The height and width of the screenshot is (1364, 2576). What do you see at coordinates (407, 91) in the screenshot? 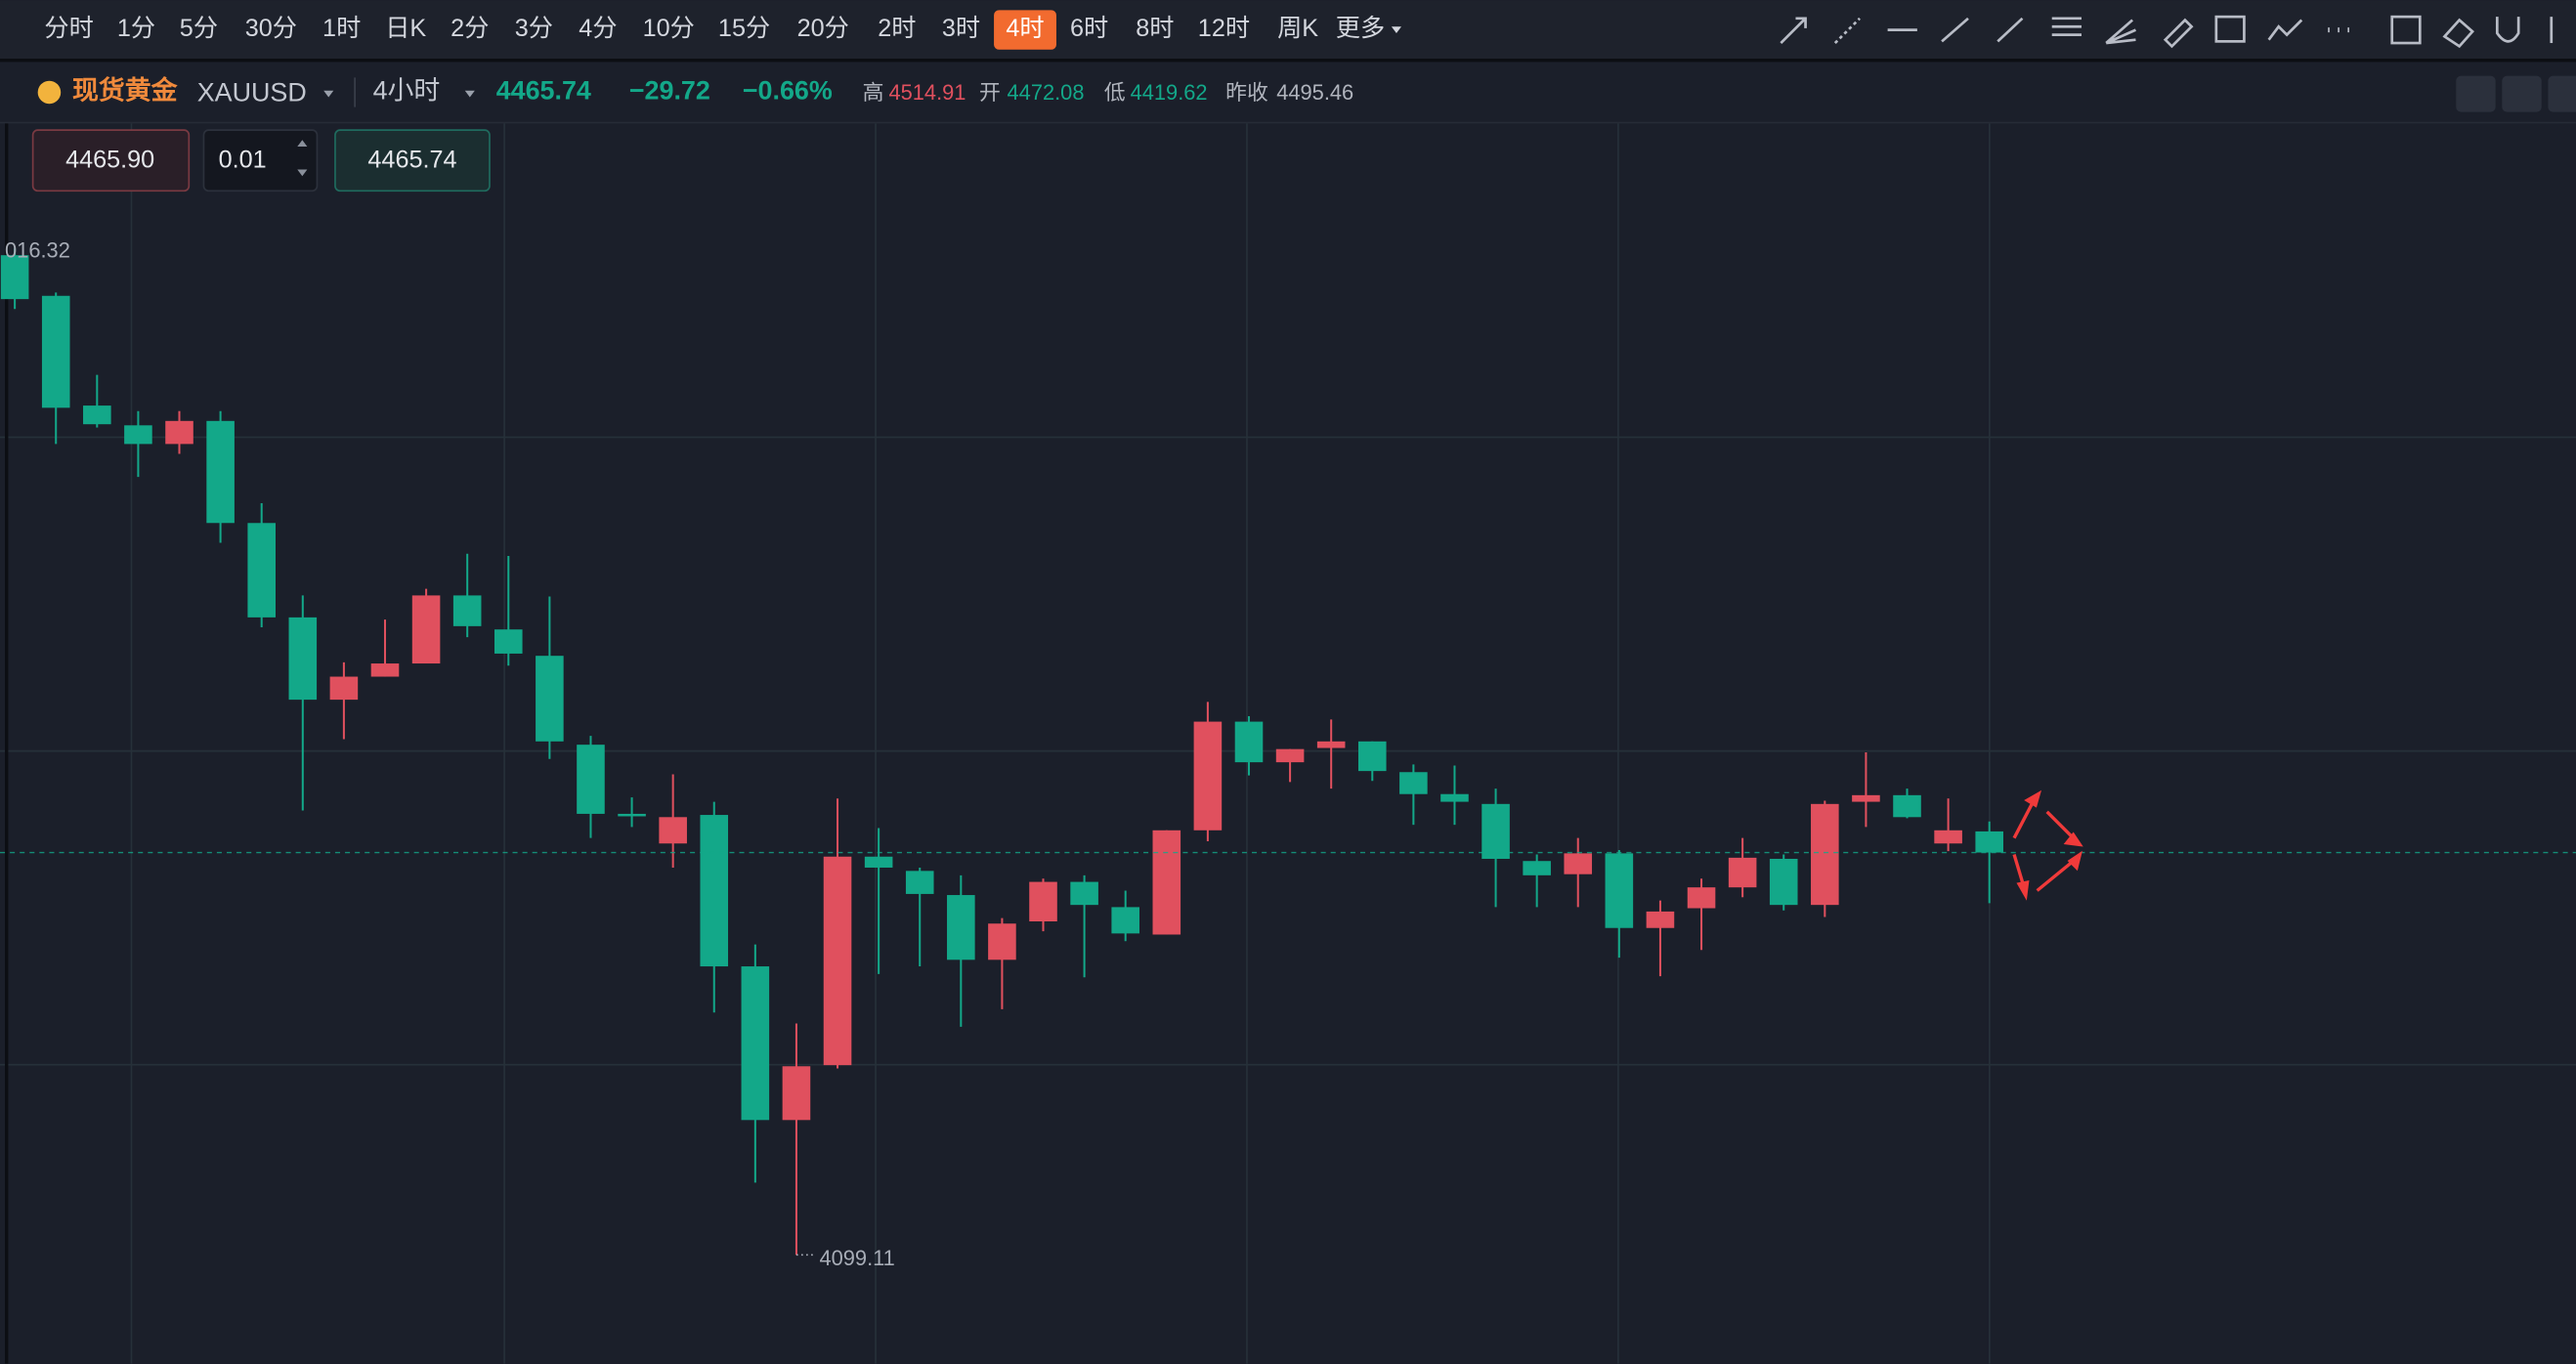
I see `period: 4小时` at bounding box center [407, 91].